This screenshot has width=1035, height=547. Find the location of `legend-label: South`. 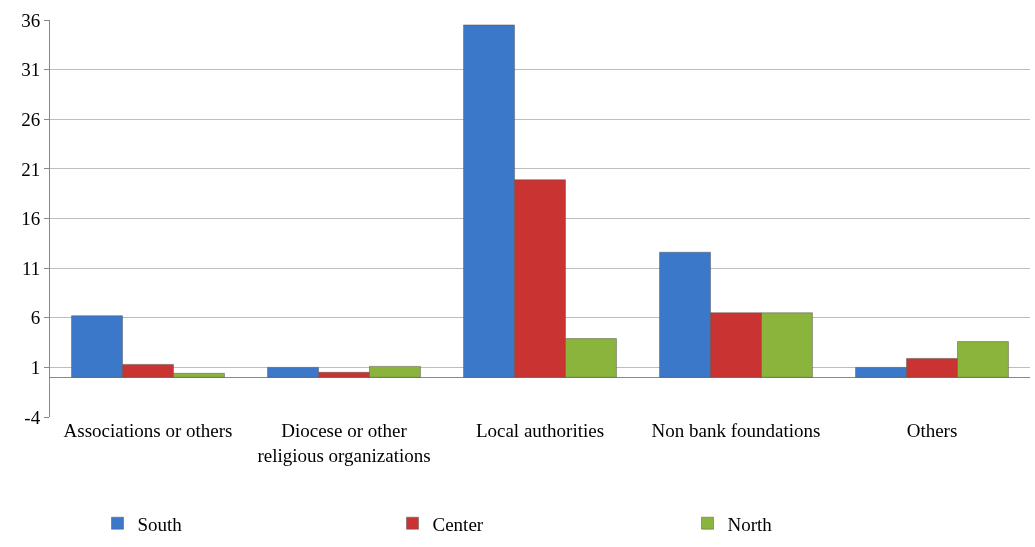

legend-label: South is located at coordinates (160, 524).